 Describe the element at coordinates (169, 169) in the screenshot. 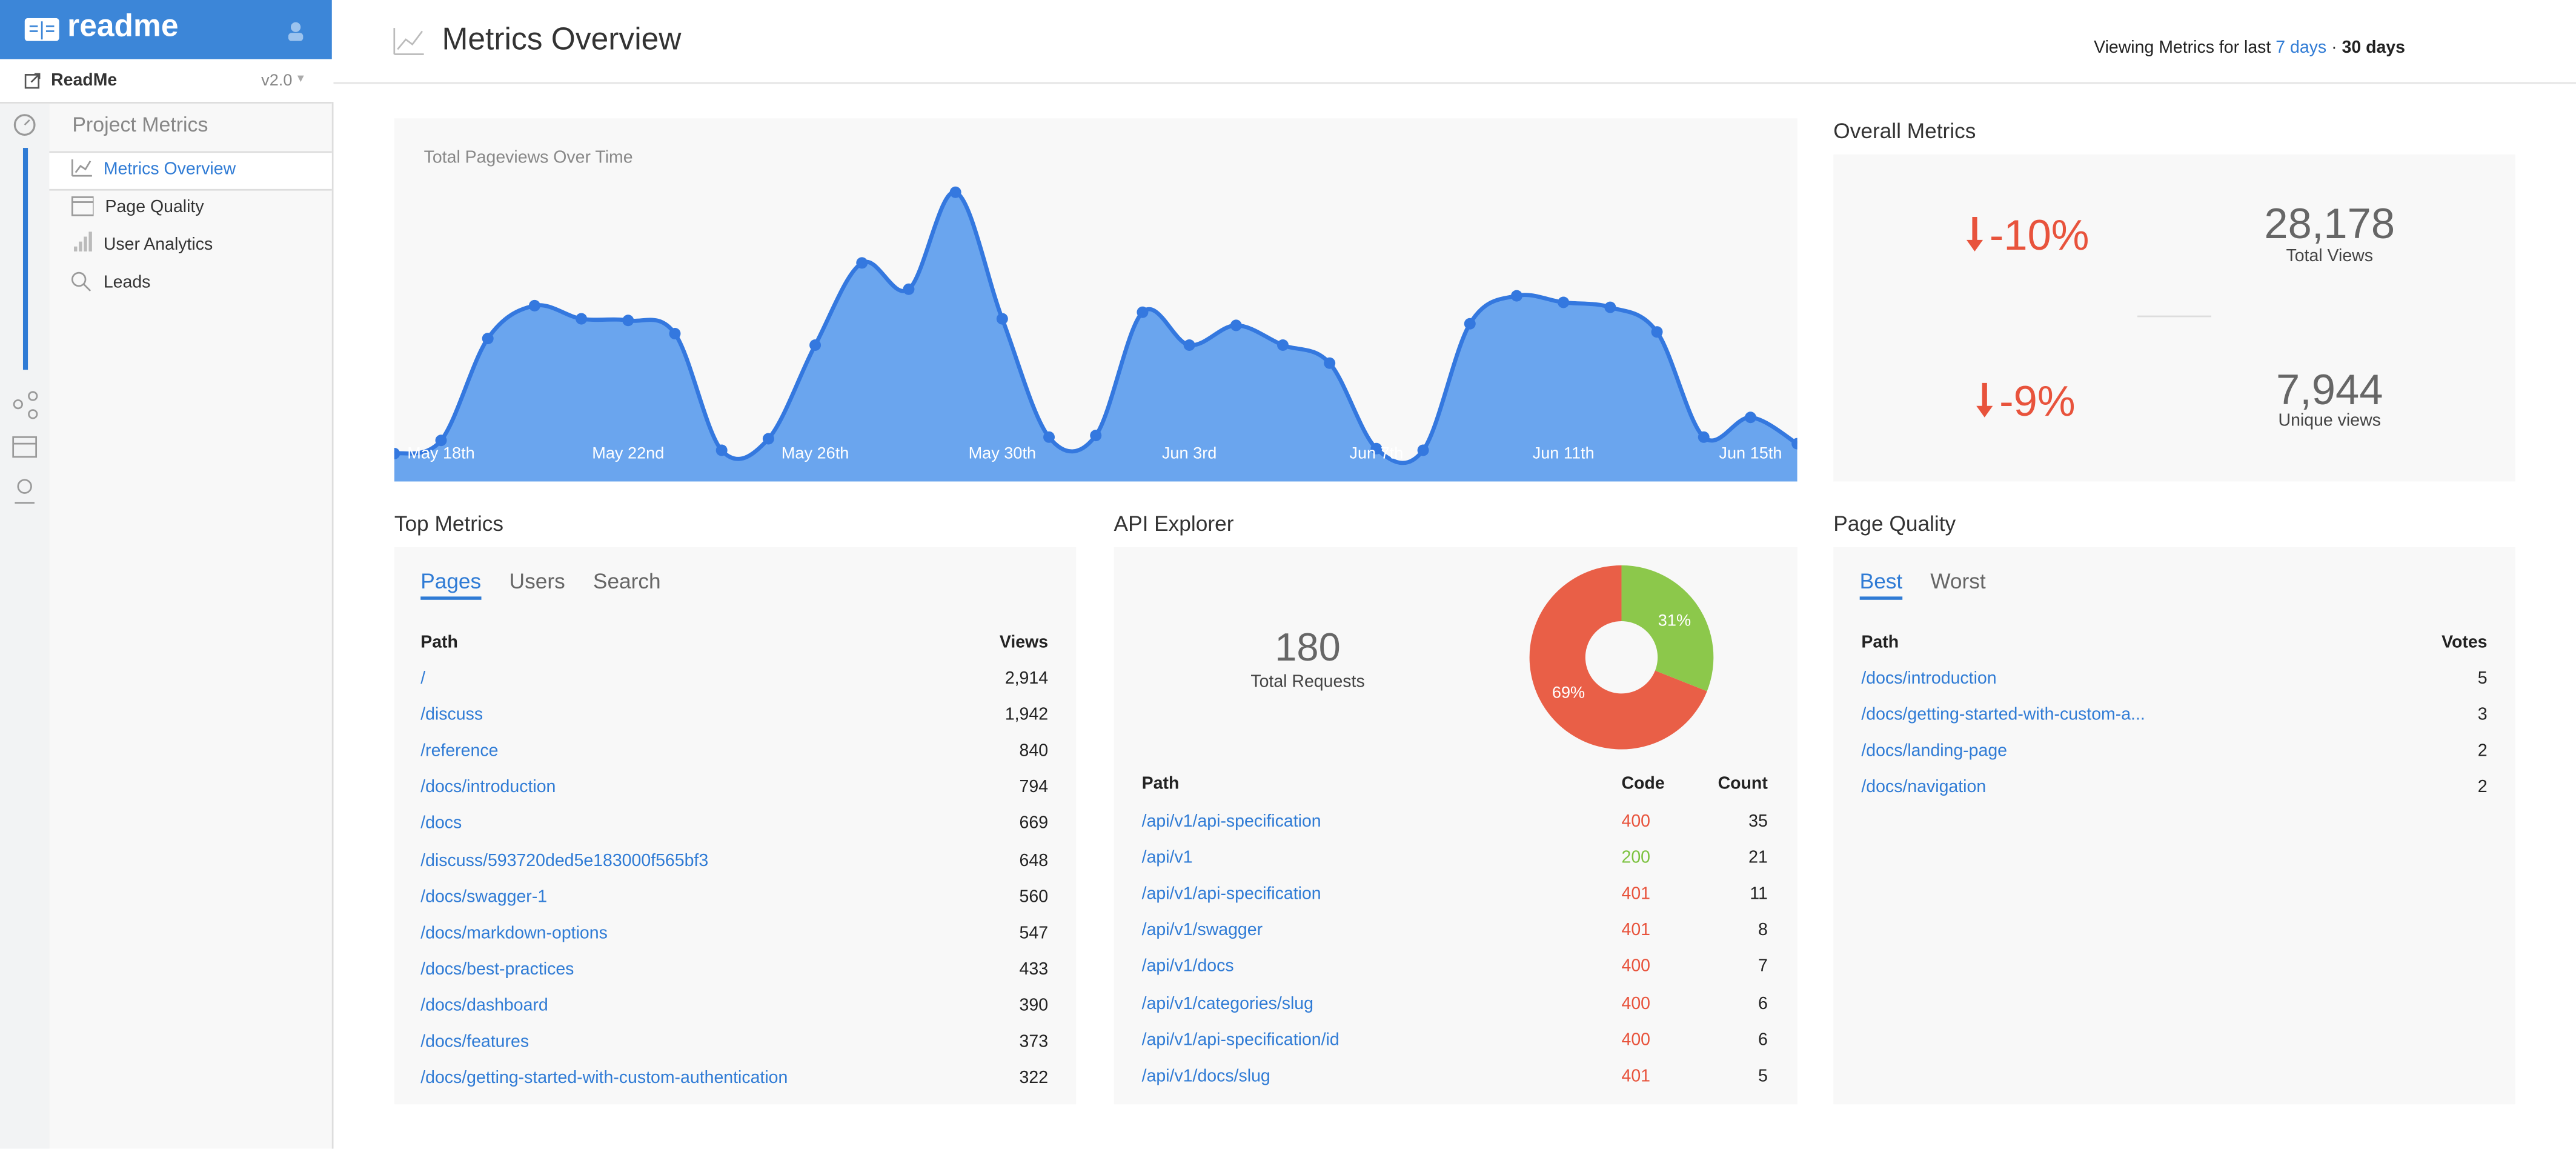

I see `nav-item: Metrics Overview` at that location.